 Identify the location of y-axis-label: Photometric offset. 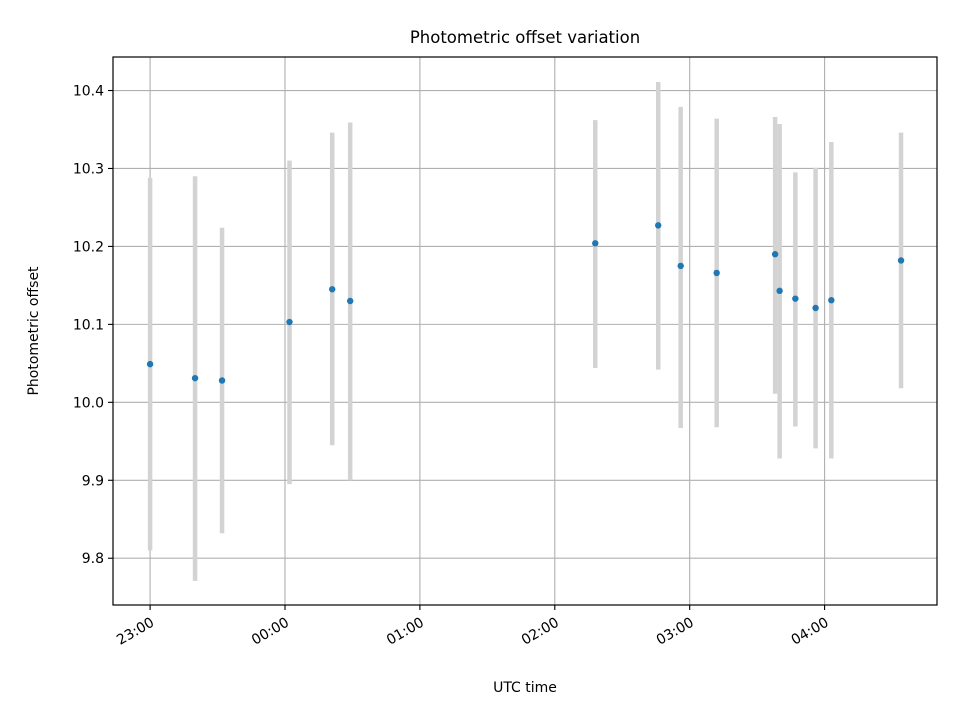
(34, 331).